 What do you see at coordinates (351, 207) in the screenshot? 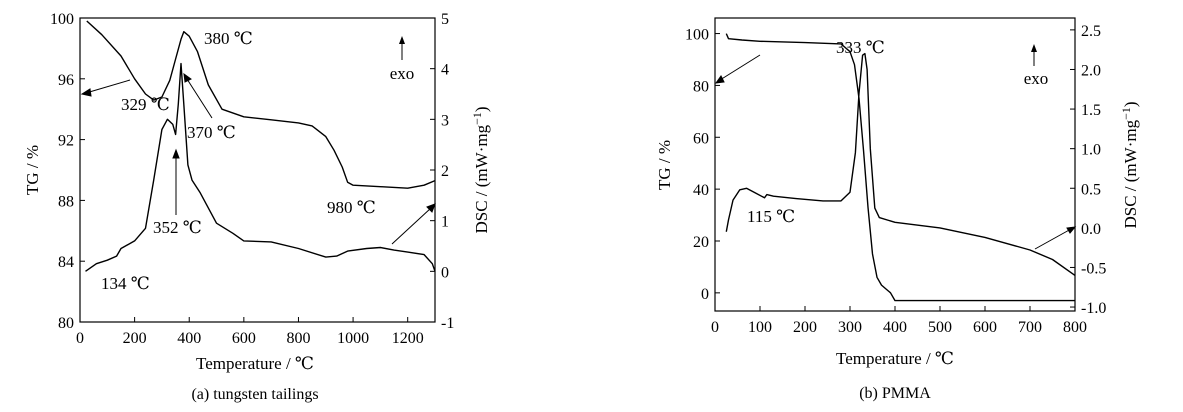
I see `annotation-980: 980 ℃` at bounding box center [351, 207].